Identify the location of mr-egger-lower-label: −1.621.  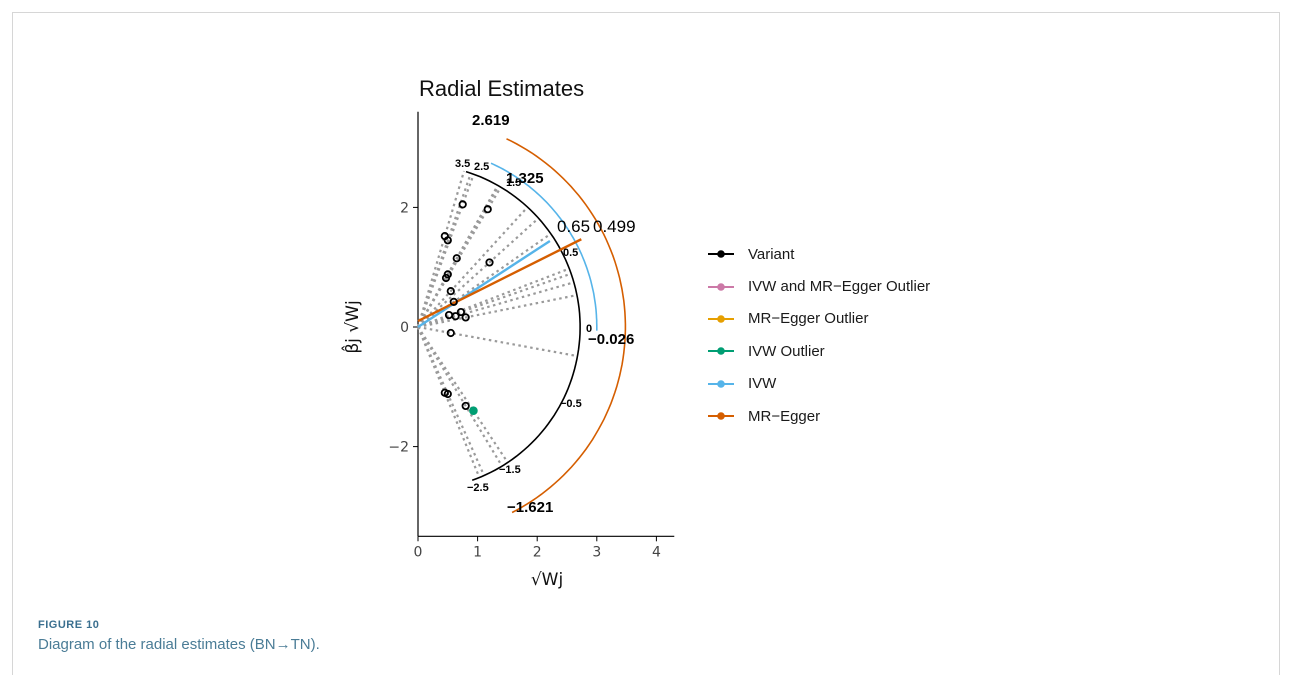
(530, 507).